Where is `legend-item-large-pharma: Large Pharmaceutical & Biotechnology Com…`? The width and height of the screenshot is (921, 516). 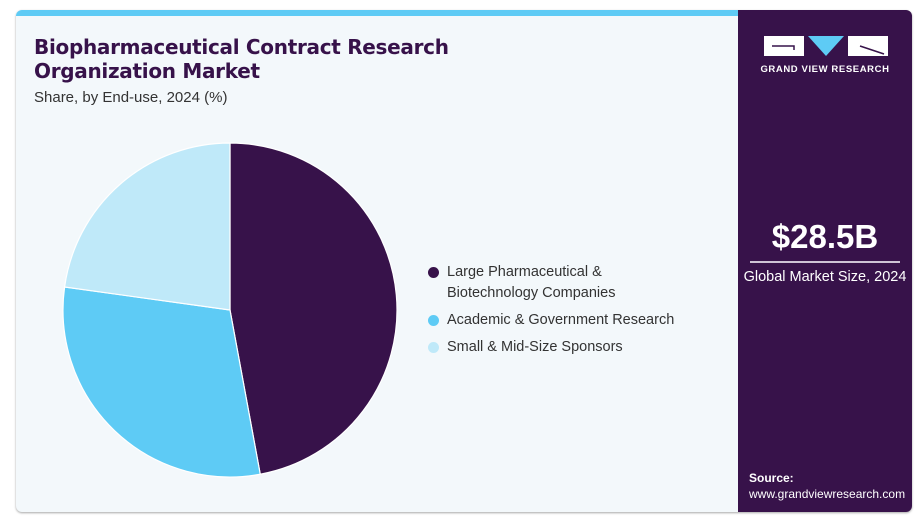 legend-item-large-pharma: Large Pharmaceutical & Biotechnology Com… is located at coordinates (551, 283).